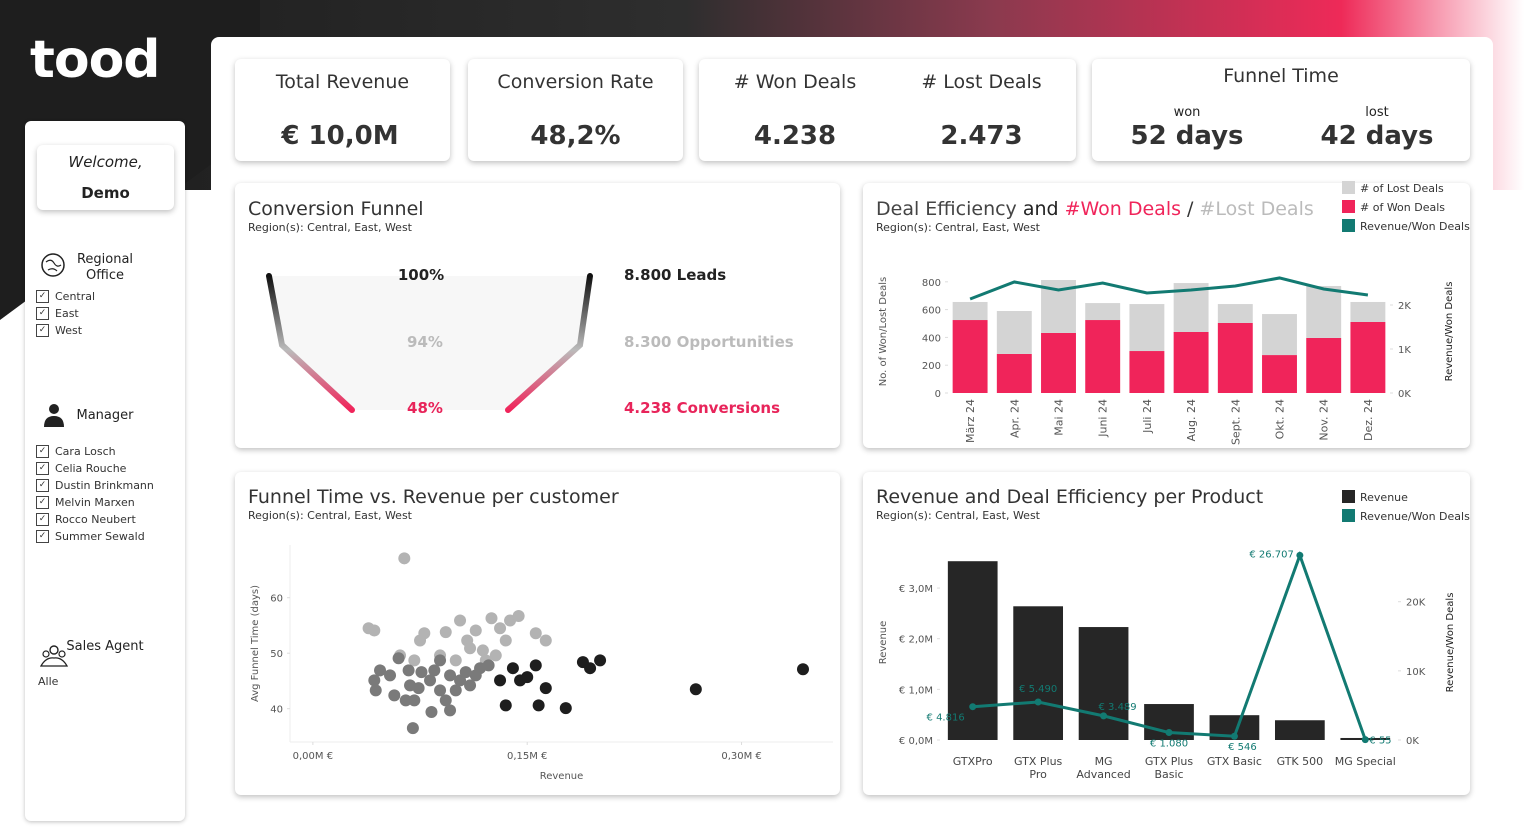 This screenshot has width=1524, height=832. I want to click on filter-option: ✓ Rocco Neubert, so click(86, 519).